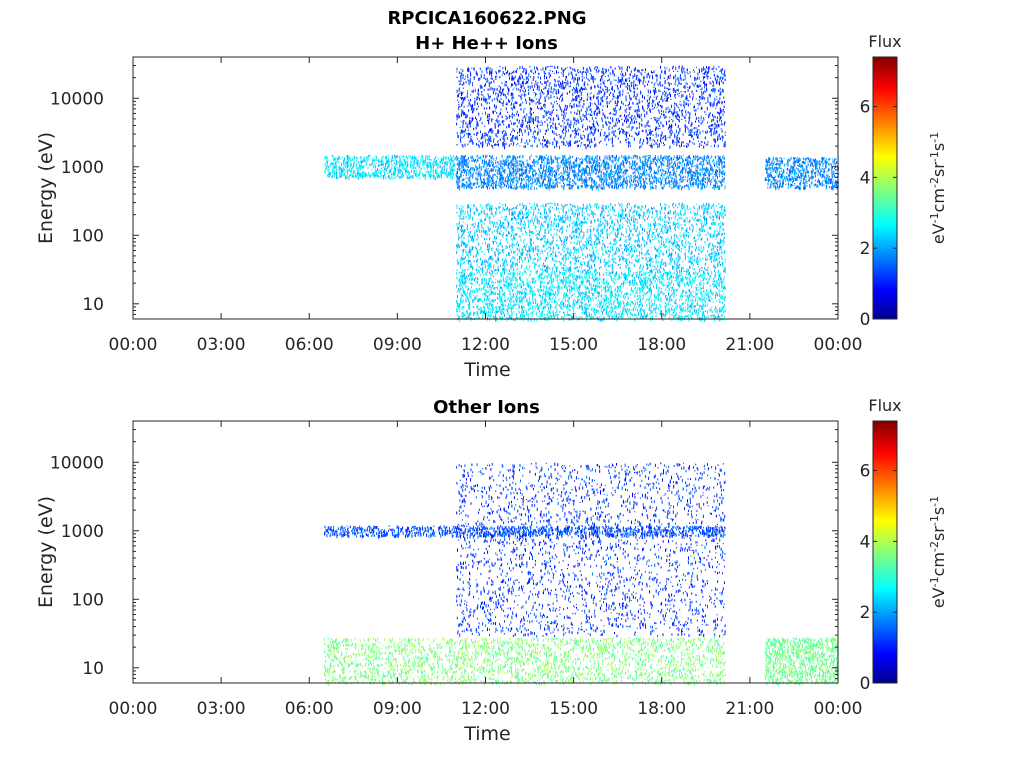 The width and height of the screenshot is (1024, 772). Describe the element at coordinates (486, 18) in the screenshot. I see `figure-title: RPCICA160622.PNG` at that location.